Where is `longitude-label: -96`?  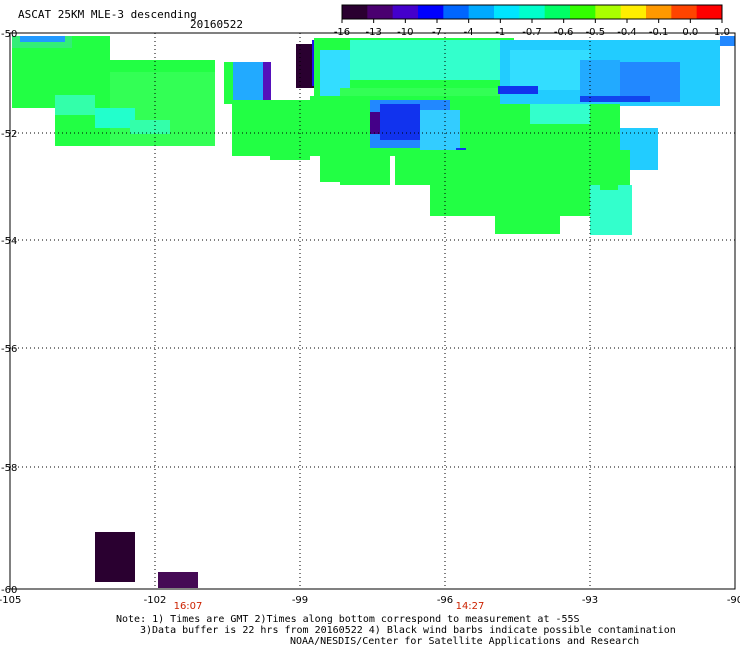
longitude-label: -96 is located at coordinates (445, 600).